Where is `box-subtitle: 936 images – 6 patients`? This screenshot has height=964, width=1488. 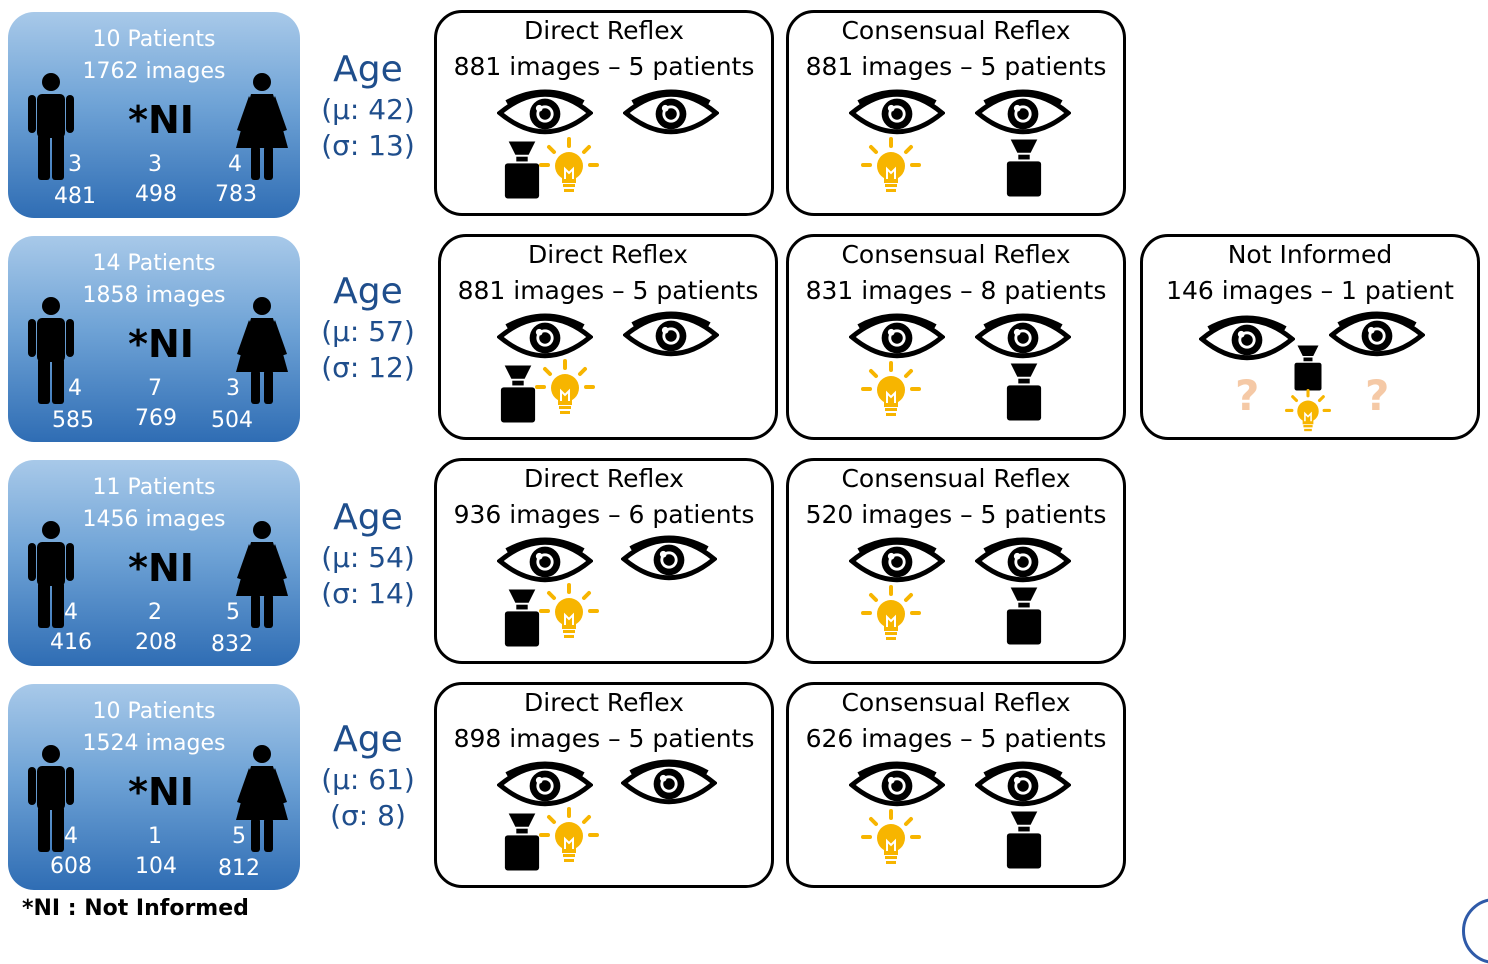
box-subtitle: 936 images – 6 patients is located at coordinates (604, 514).